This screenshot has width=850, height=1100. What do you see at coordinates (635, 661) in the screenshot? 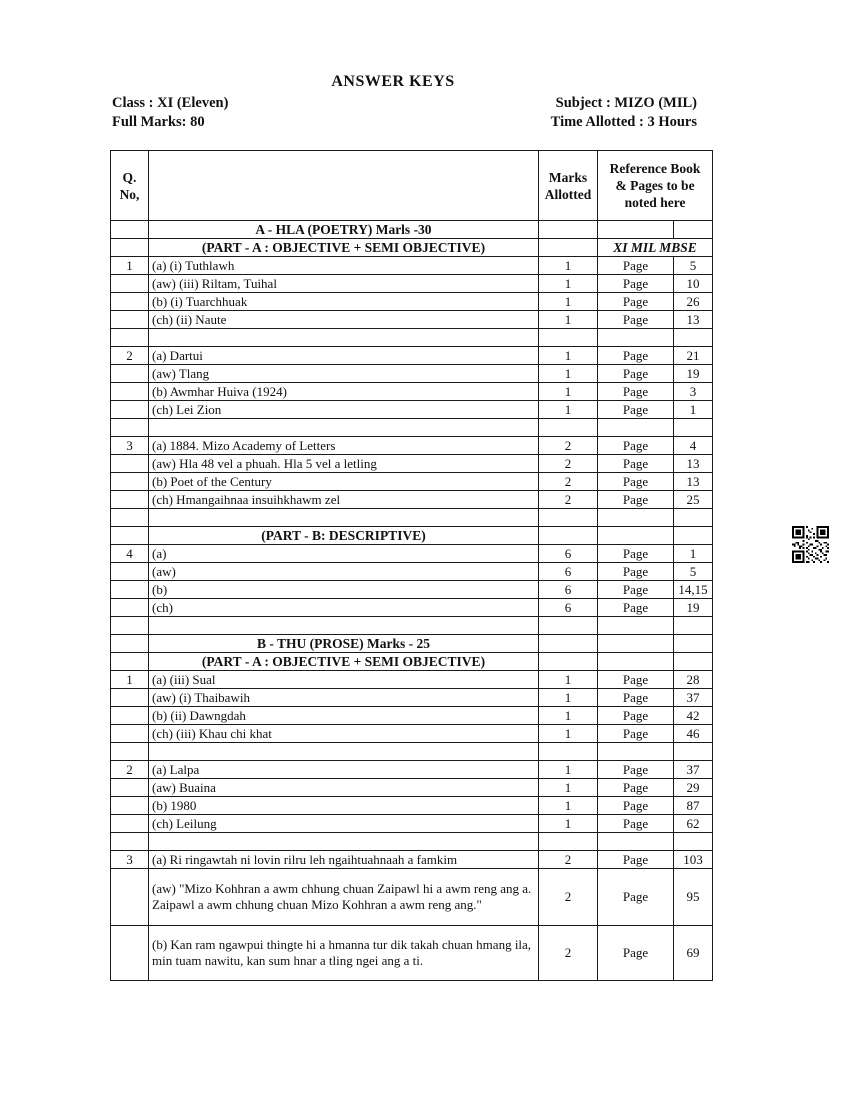
I see `page-label-cell` at bounding box center [635, 661].